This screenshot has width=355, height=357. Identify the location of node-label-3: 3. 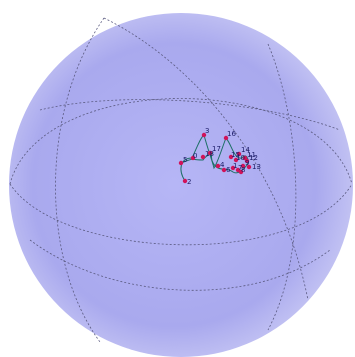
(207, 131).